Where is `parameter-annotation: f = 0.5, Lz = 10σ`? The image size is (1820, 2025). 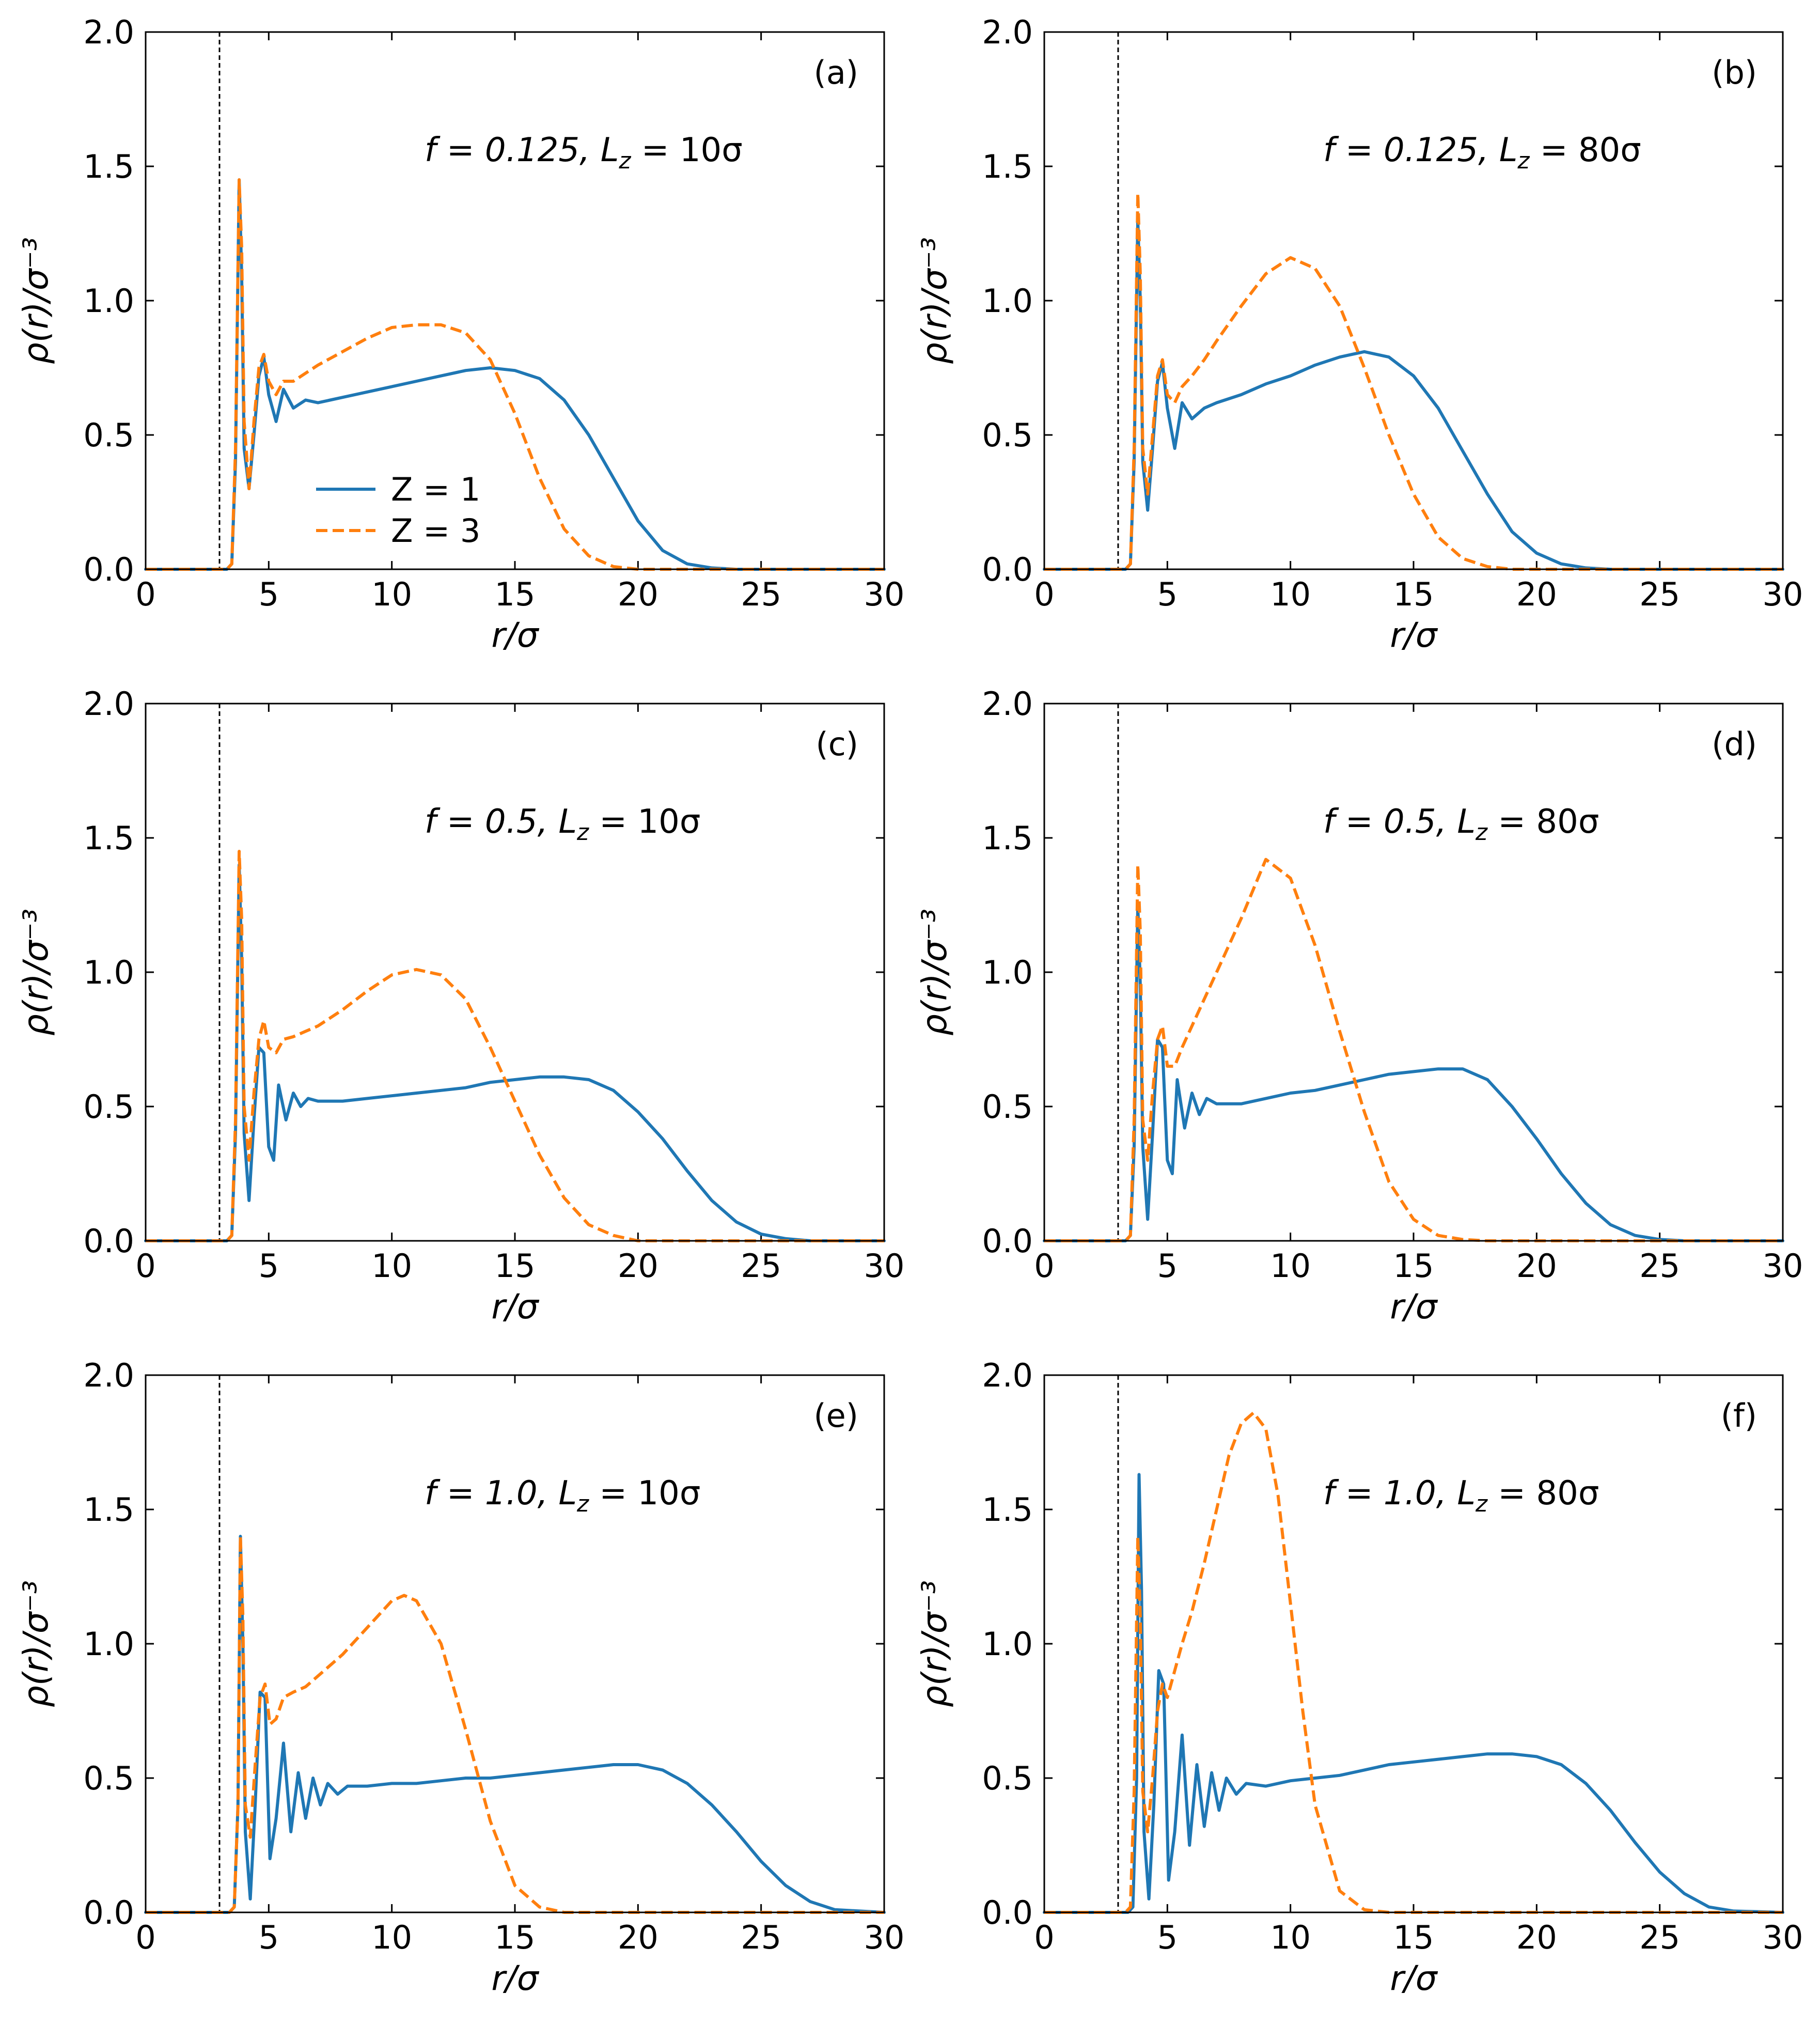
parameter-annotation: f = 0.5, Lz = 10σ is located at coordinates (562, 824).